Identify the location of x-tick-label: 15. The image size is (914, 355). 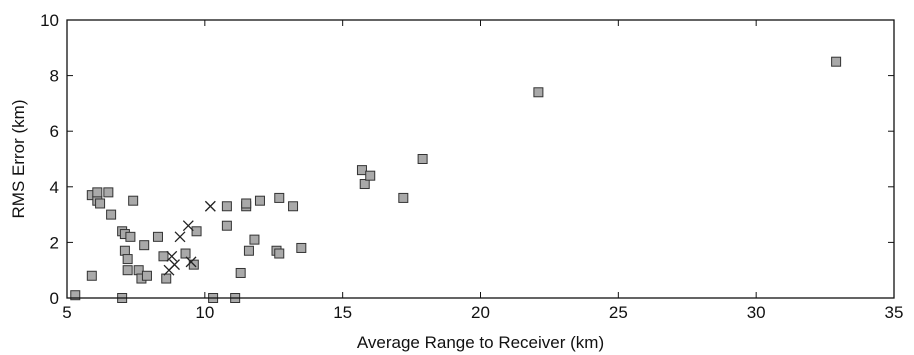
(342, 312).